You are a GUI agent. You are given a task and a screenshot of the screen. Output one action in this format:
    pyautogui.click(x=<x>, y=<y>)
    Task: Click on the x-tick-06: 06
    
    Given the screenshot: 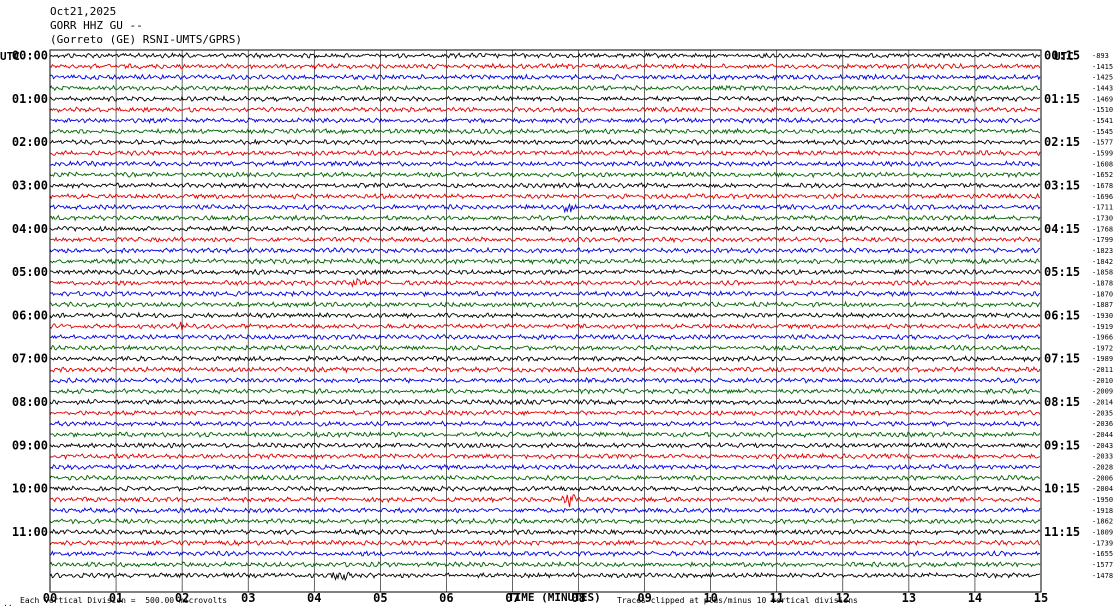 What is the action you would take?
    pyautogui.click(x=446, y=598)
    